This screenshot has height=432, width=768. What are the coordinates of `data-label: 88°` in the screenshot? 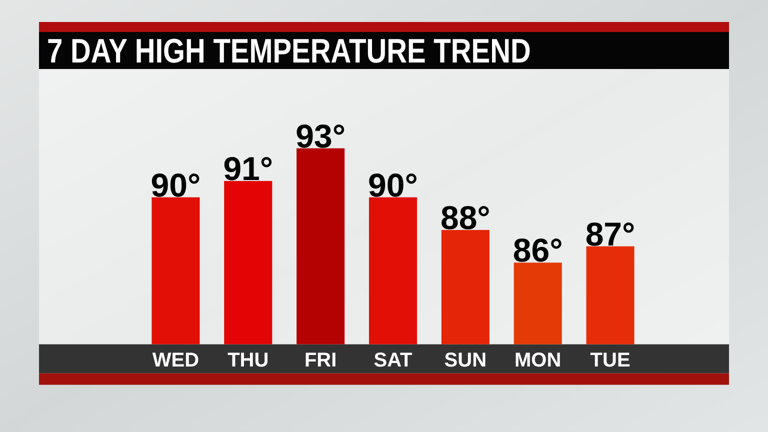 It's located at (465, 217).